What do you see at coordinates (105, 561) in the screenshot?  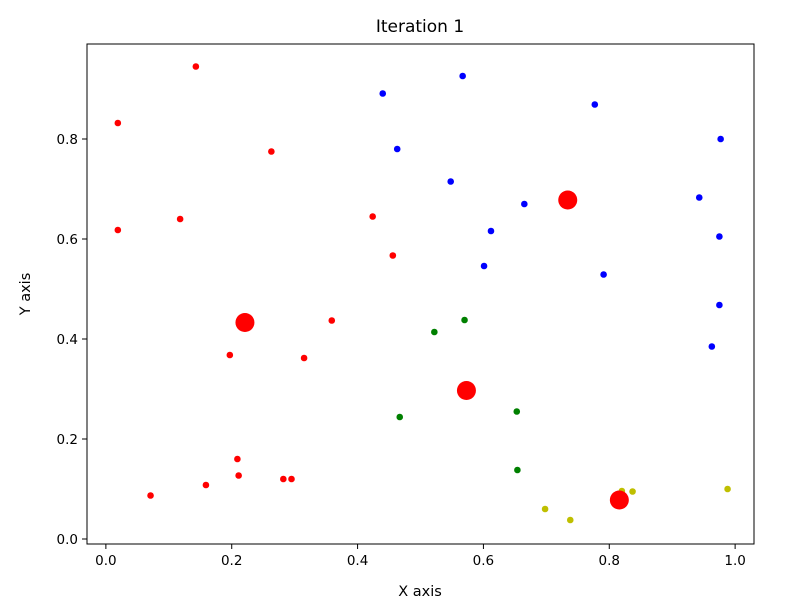 I see `x-tick-label: 0.0` at bounding box center [105, 561].